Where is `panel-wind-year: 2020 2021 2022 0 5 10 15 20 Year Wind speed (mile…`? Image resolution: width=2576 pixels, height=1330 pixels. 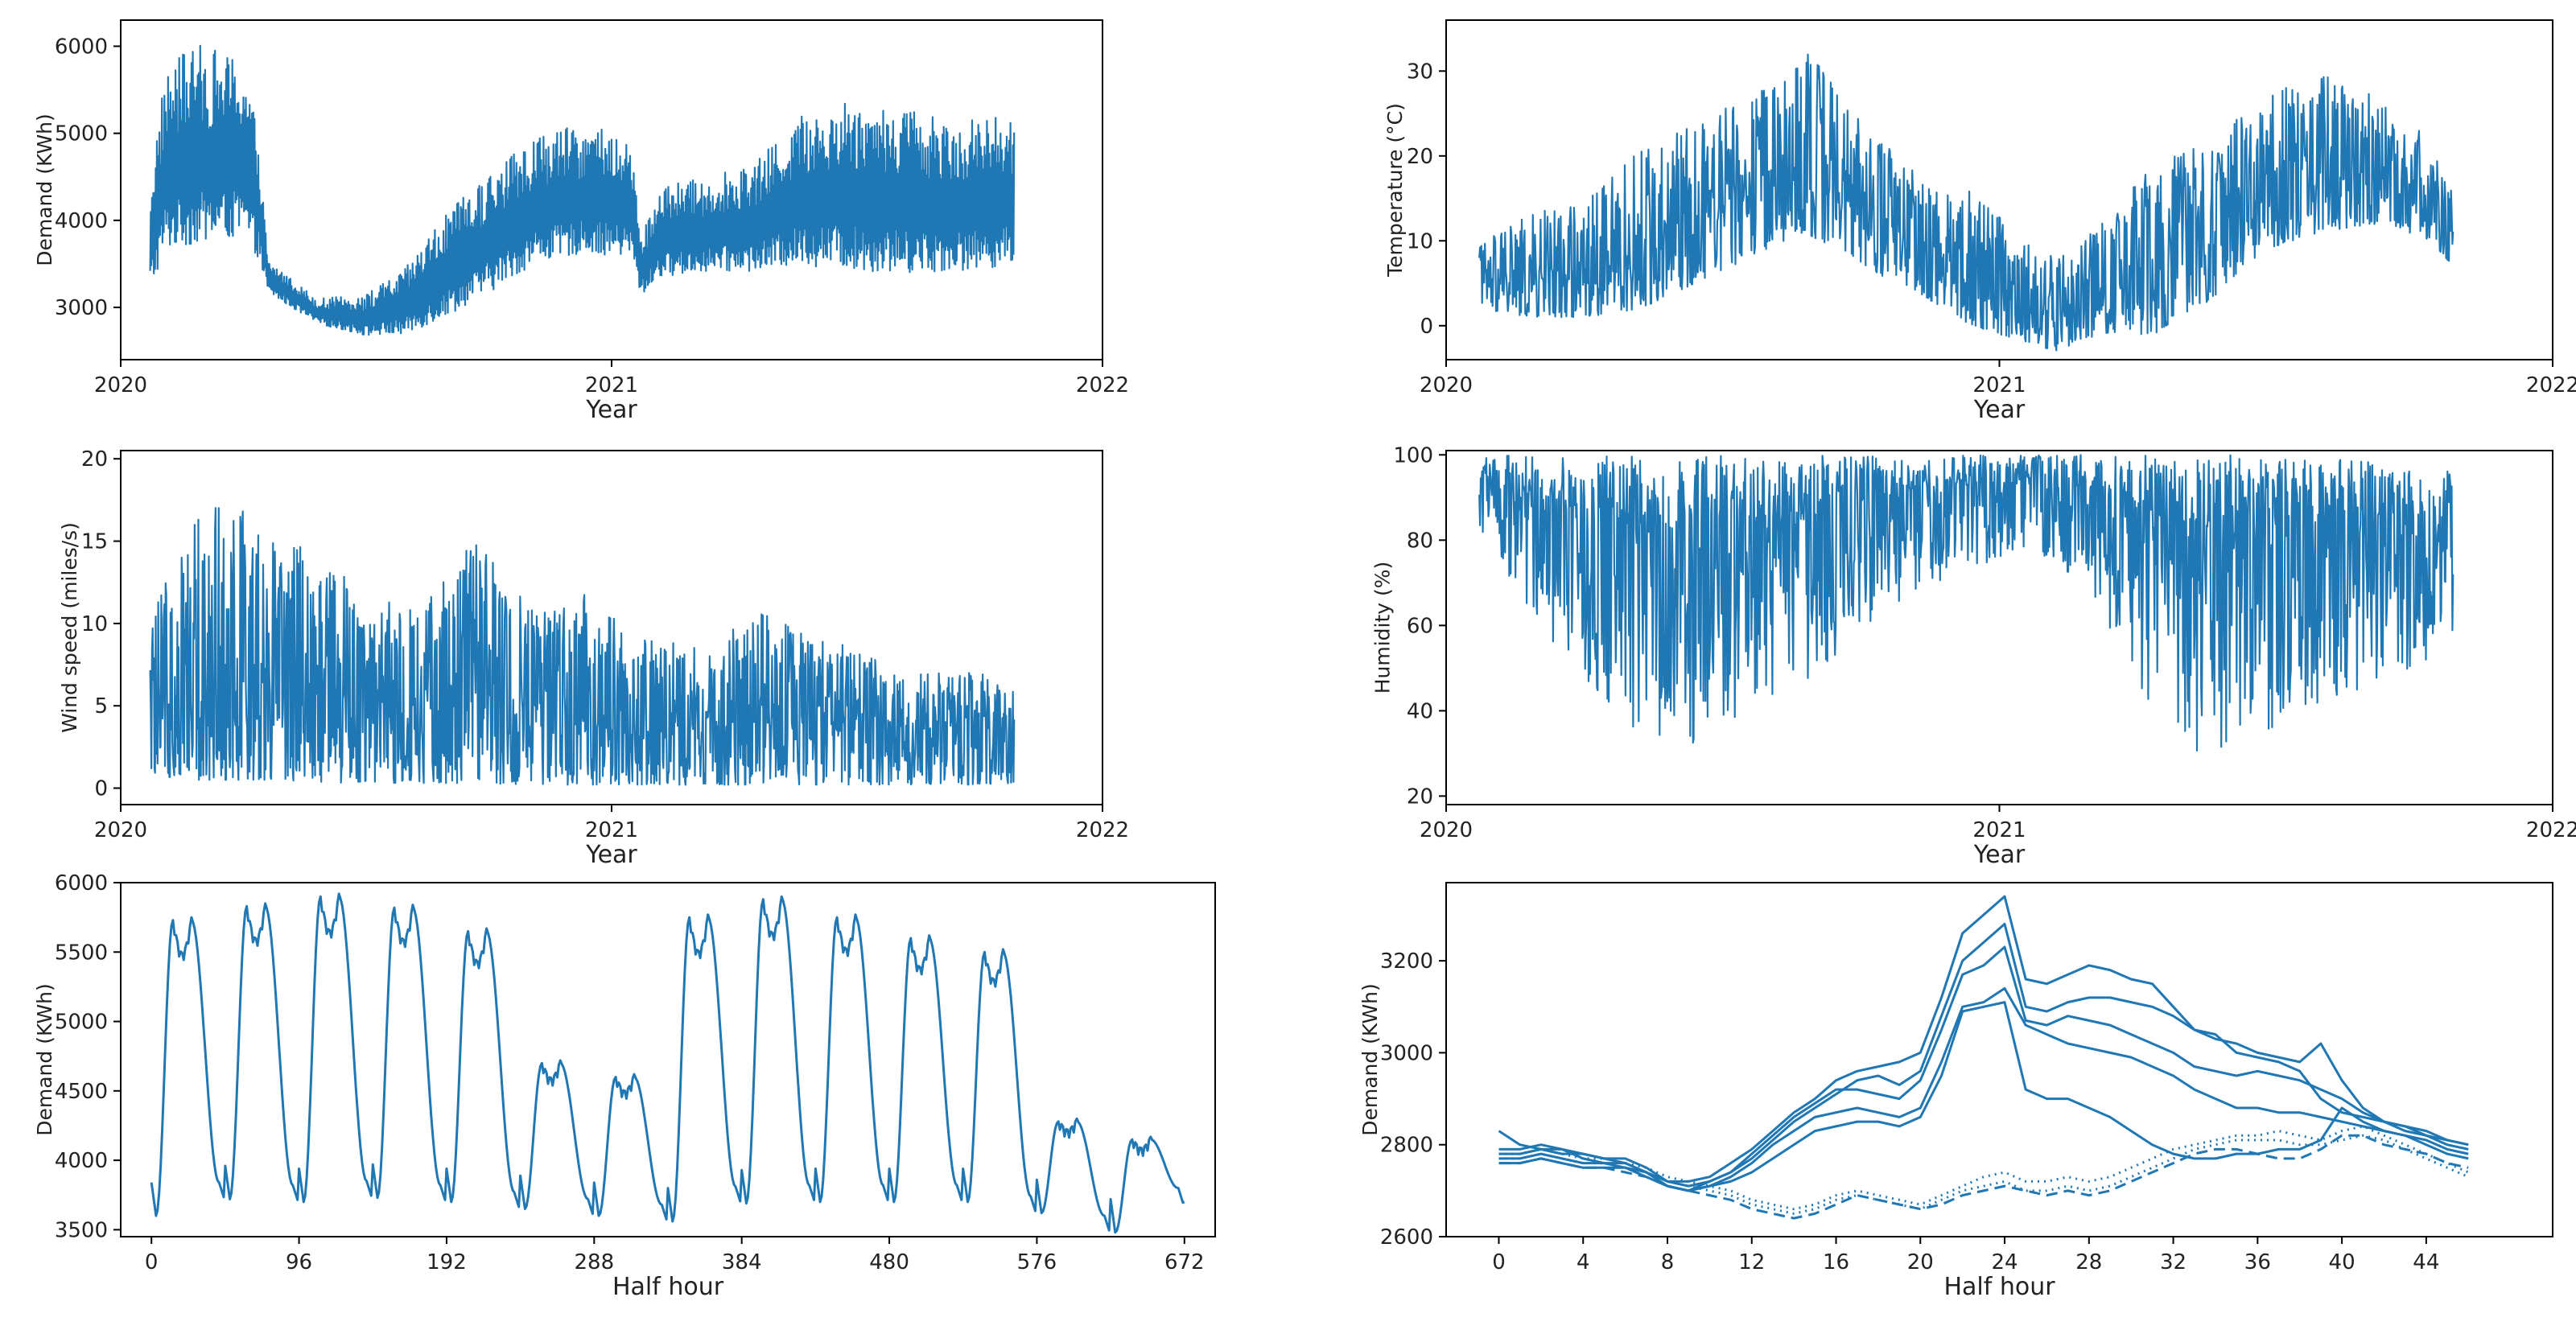 panel-wind-year: 2020 2021 2022 0 5 10 15 20 Year Wind speed (mile… is located at coordinates (593, 658).